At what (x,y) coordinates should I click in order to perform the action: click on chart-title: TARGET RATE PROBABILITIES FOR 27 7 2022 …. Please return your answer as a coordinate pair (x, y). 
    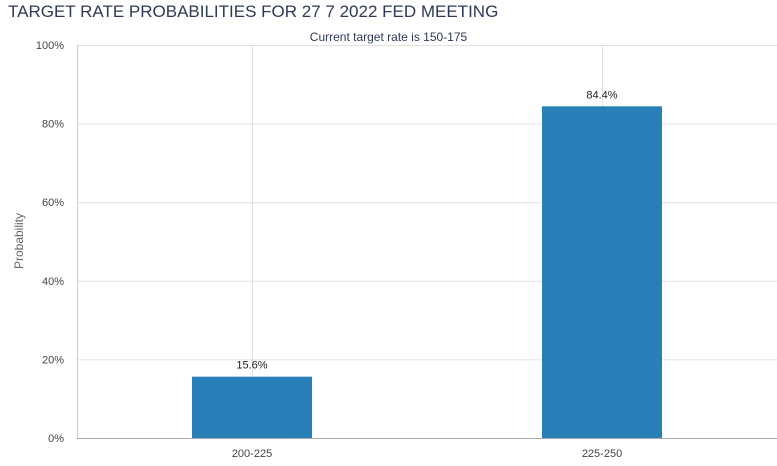
    Looking at the image, I should click on (253, 11).